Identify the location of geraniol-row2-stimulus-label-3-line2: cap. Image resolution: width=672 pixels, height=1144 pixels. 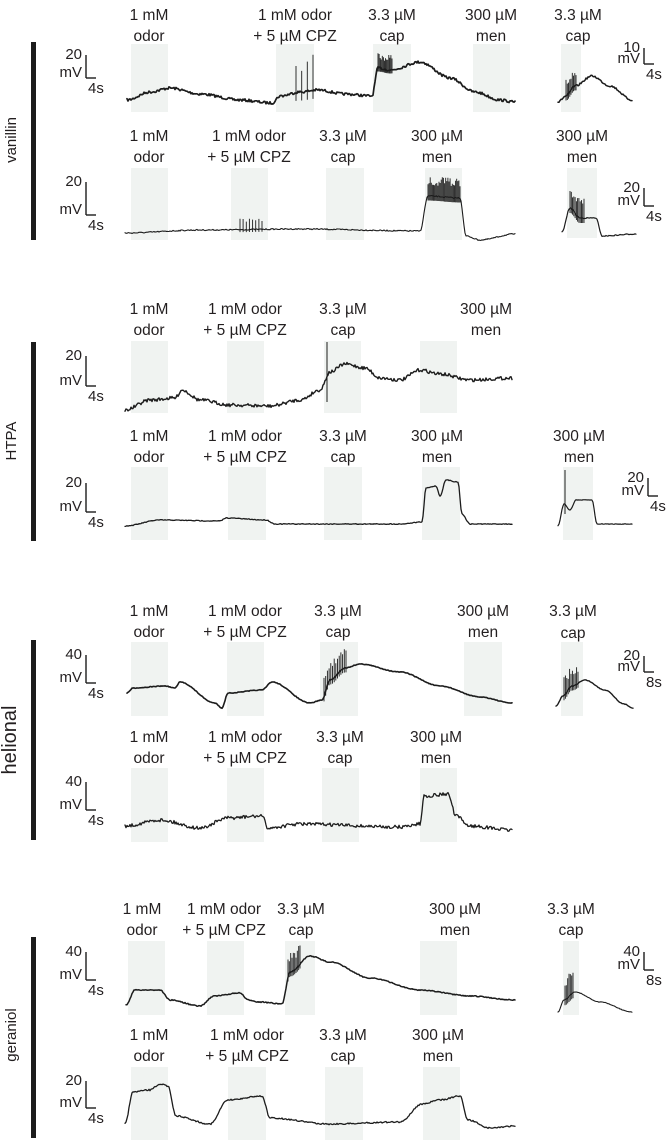
(343, 1056).